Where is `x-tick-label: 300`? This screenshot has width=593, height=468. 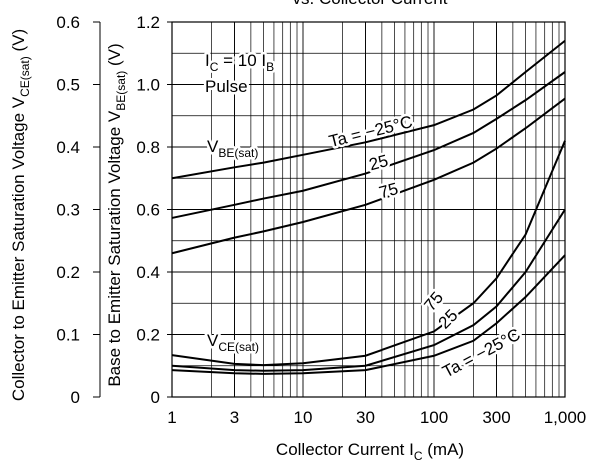
x-tick-label: 300 is located at coordinates (496, 417).